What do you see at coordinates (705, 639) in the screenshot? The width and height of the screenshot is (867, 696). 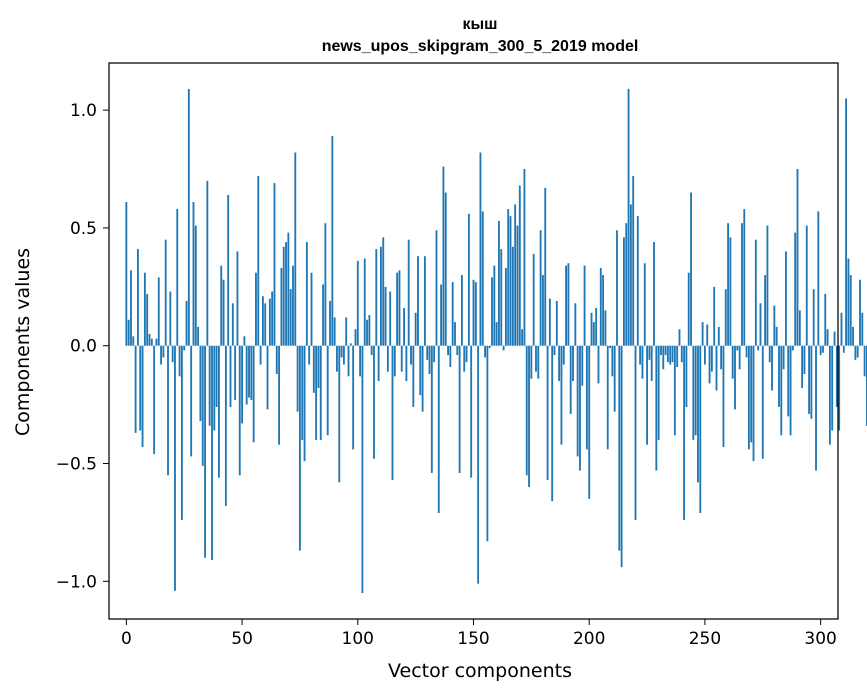 I see `x-tick-label: 250` at bounding box center [705, 639].